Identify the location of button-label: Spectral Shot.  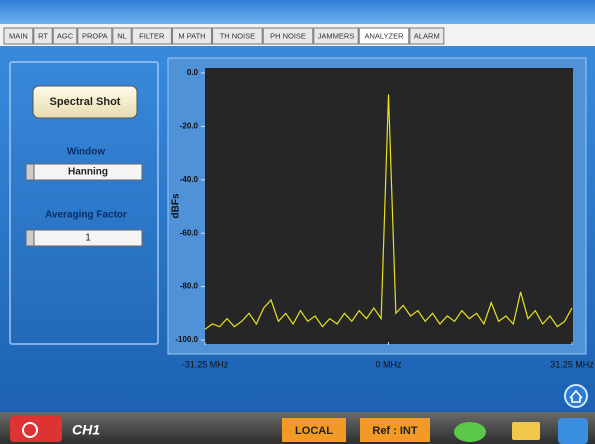
(85, 102).